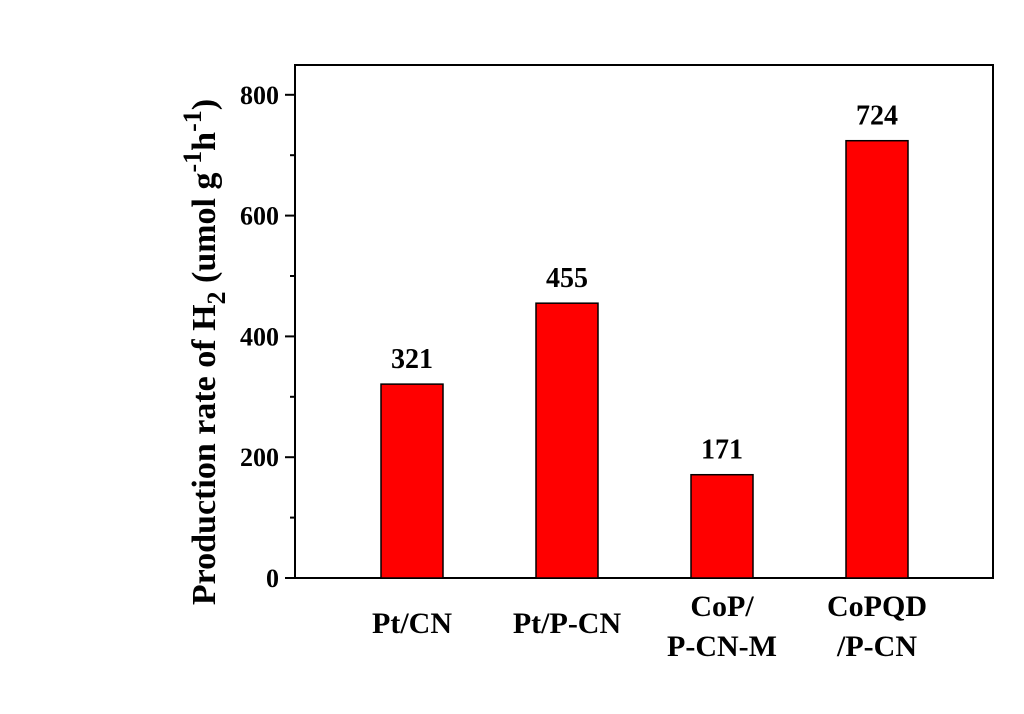 This screenshot has height=714, width=1024. I want to click on x-category-label: CoPQD/P-CN, so click(877, 626).